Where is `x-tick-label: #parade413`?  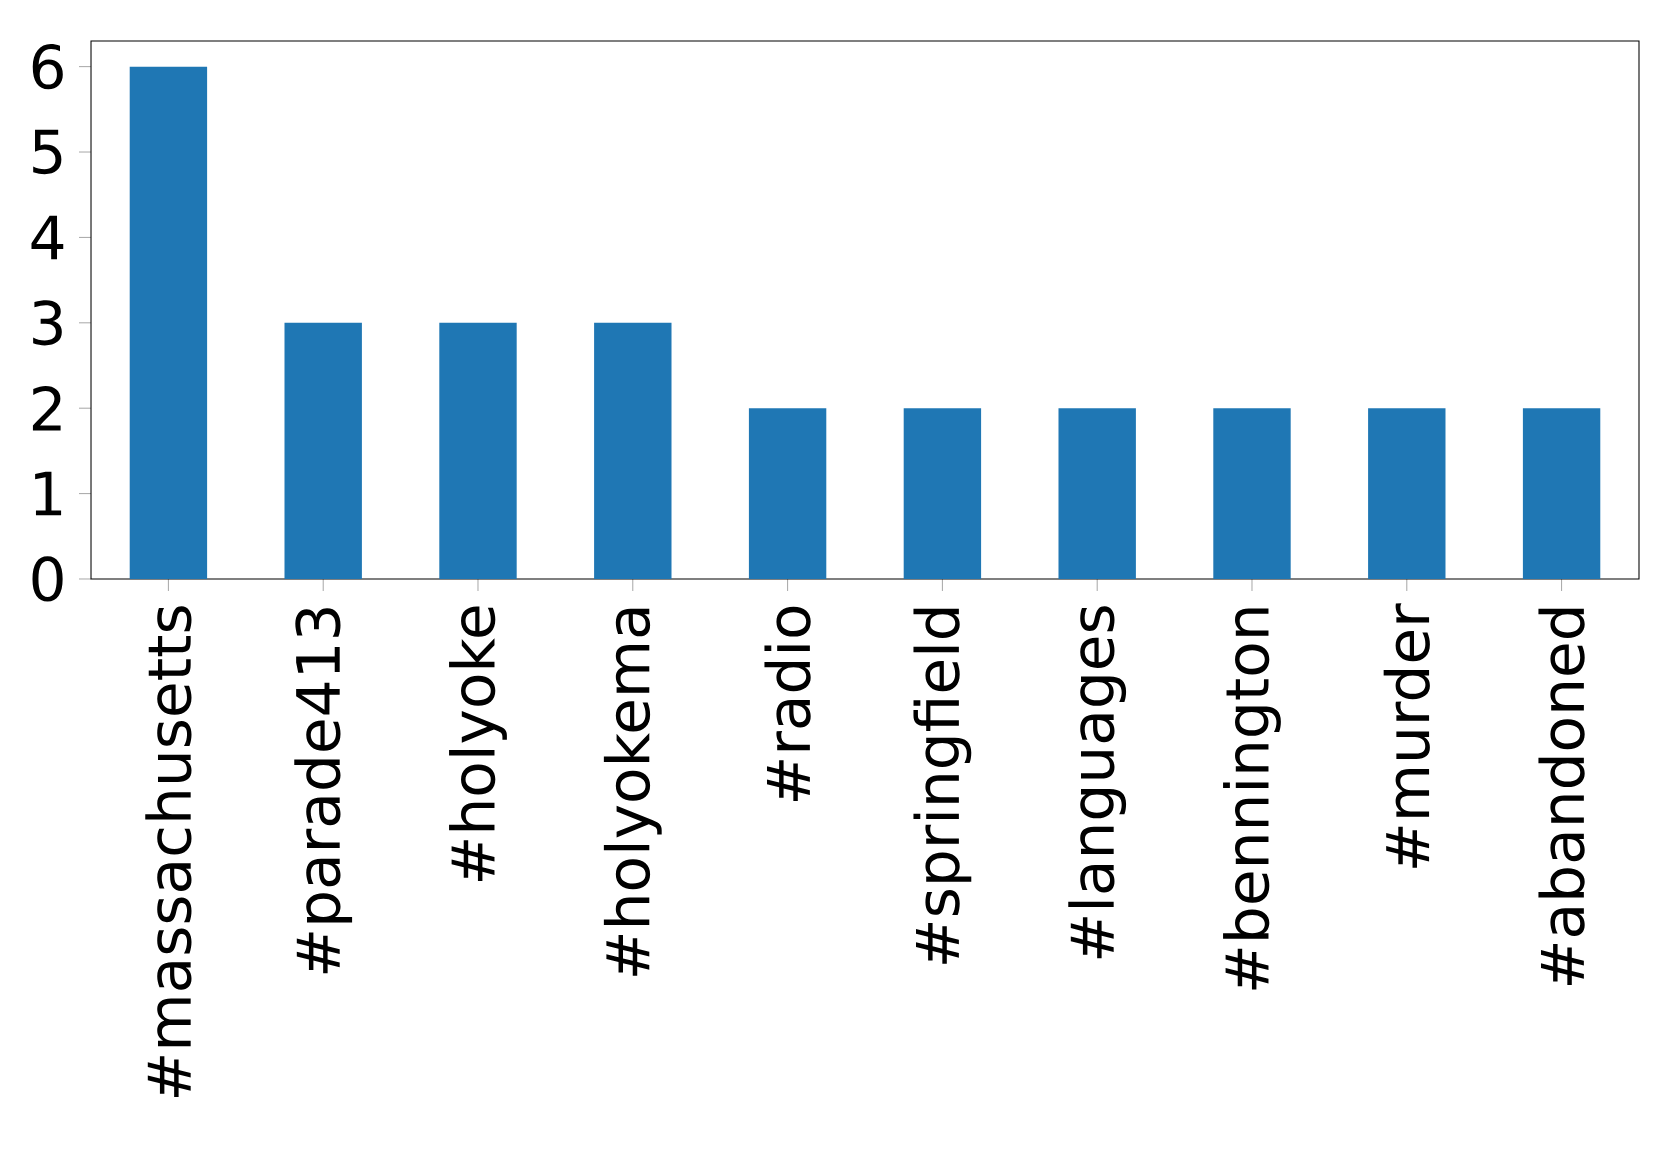 x-tick-label: #parade413 is located at coordinates (323, 791).